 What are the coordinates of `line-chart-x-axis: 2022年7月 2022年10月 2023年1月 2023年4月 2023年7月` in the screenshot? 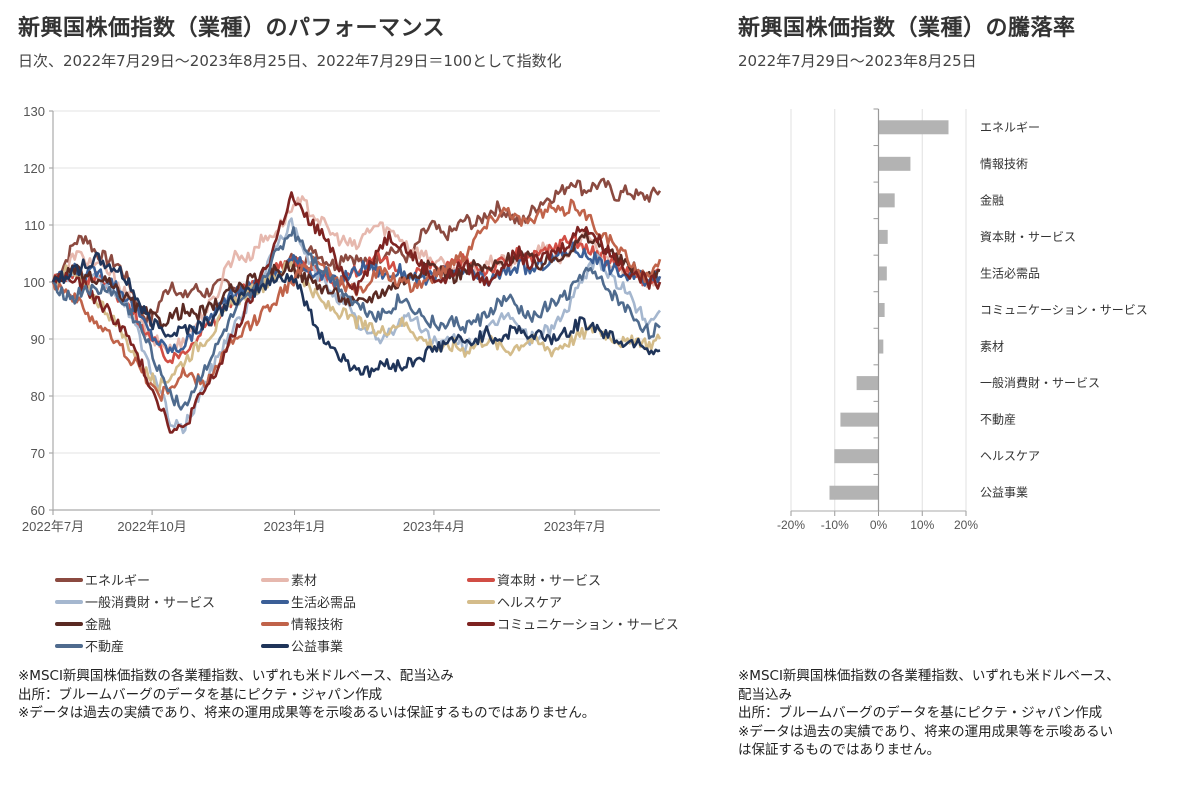 It's located at (341, 521).